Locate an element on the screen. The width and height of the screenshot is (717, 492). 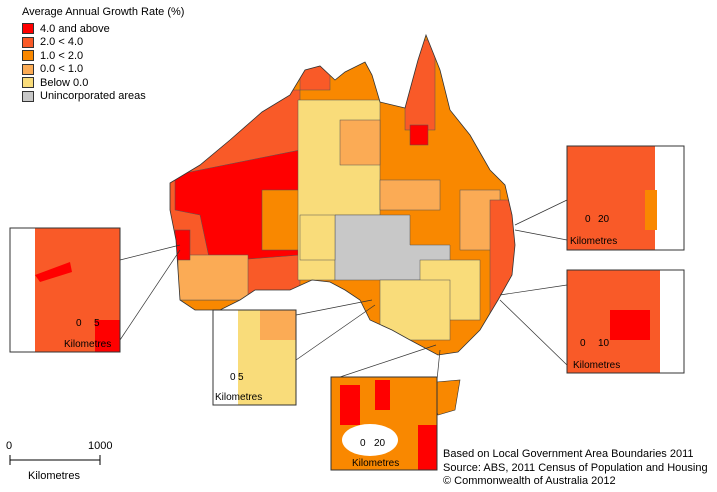
credit-copyright: © Commonwealth of Australia 2012 is located at coordinates (529, 481).